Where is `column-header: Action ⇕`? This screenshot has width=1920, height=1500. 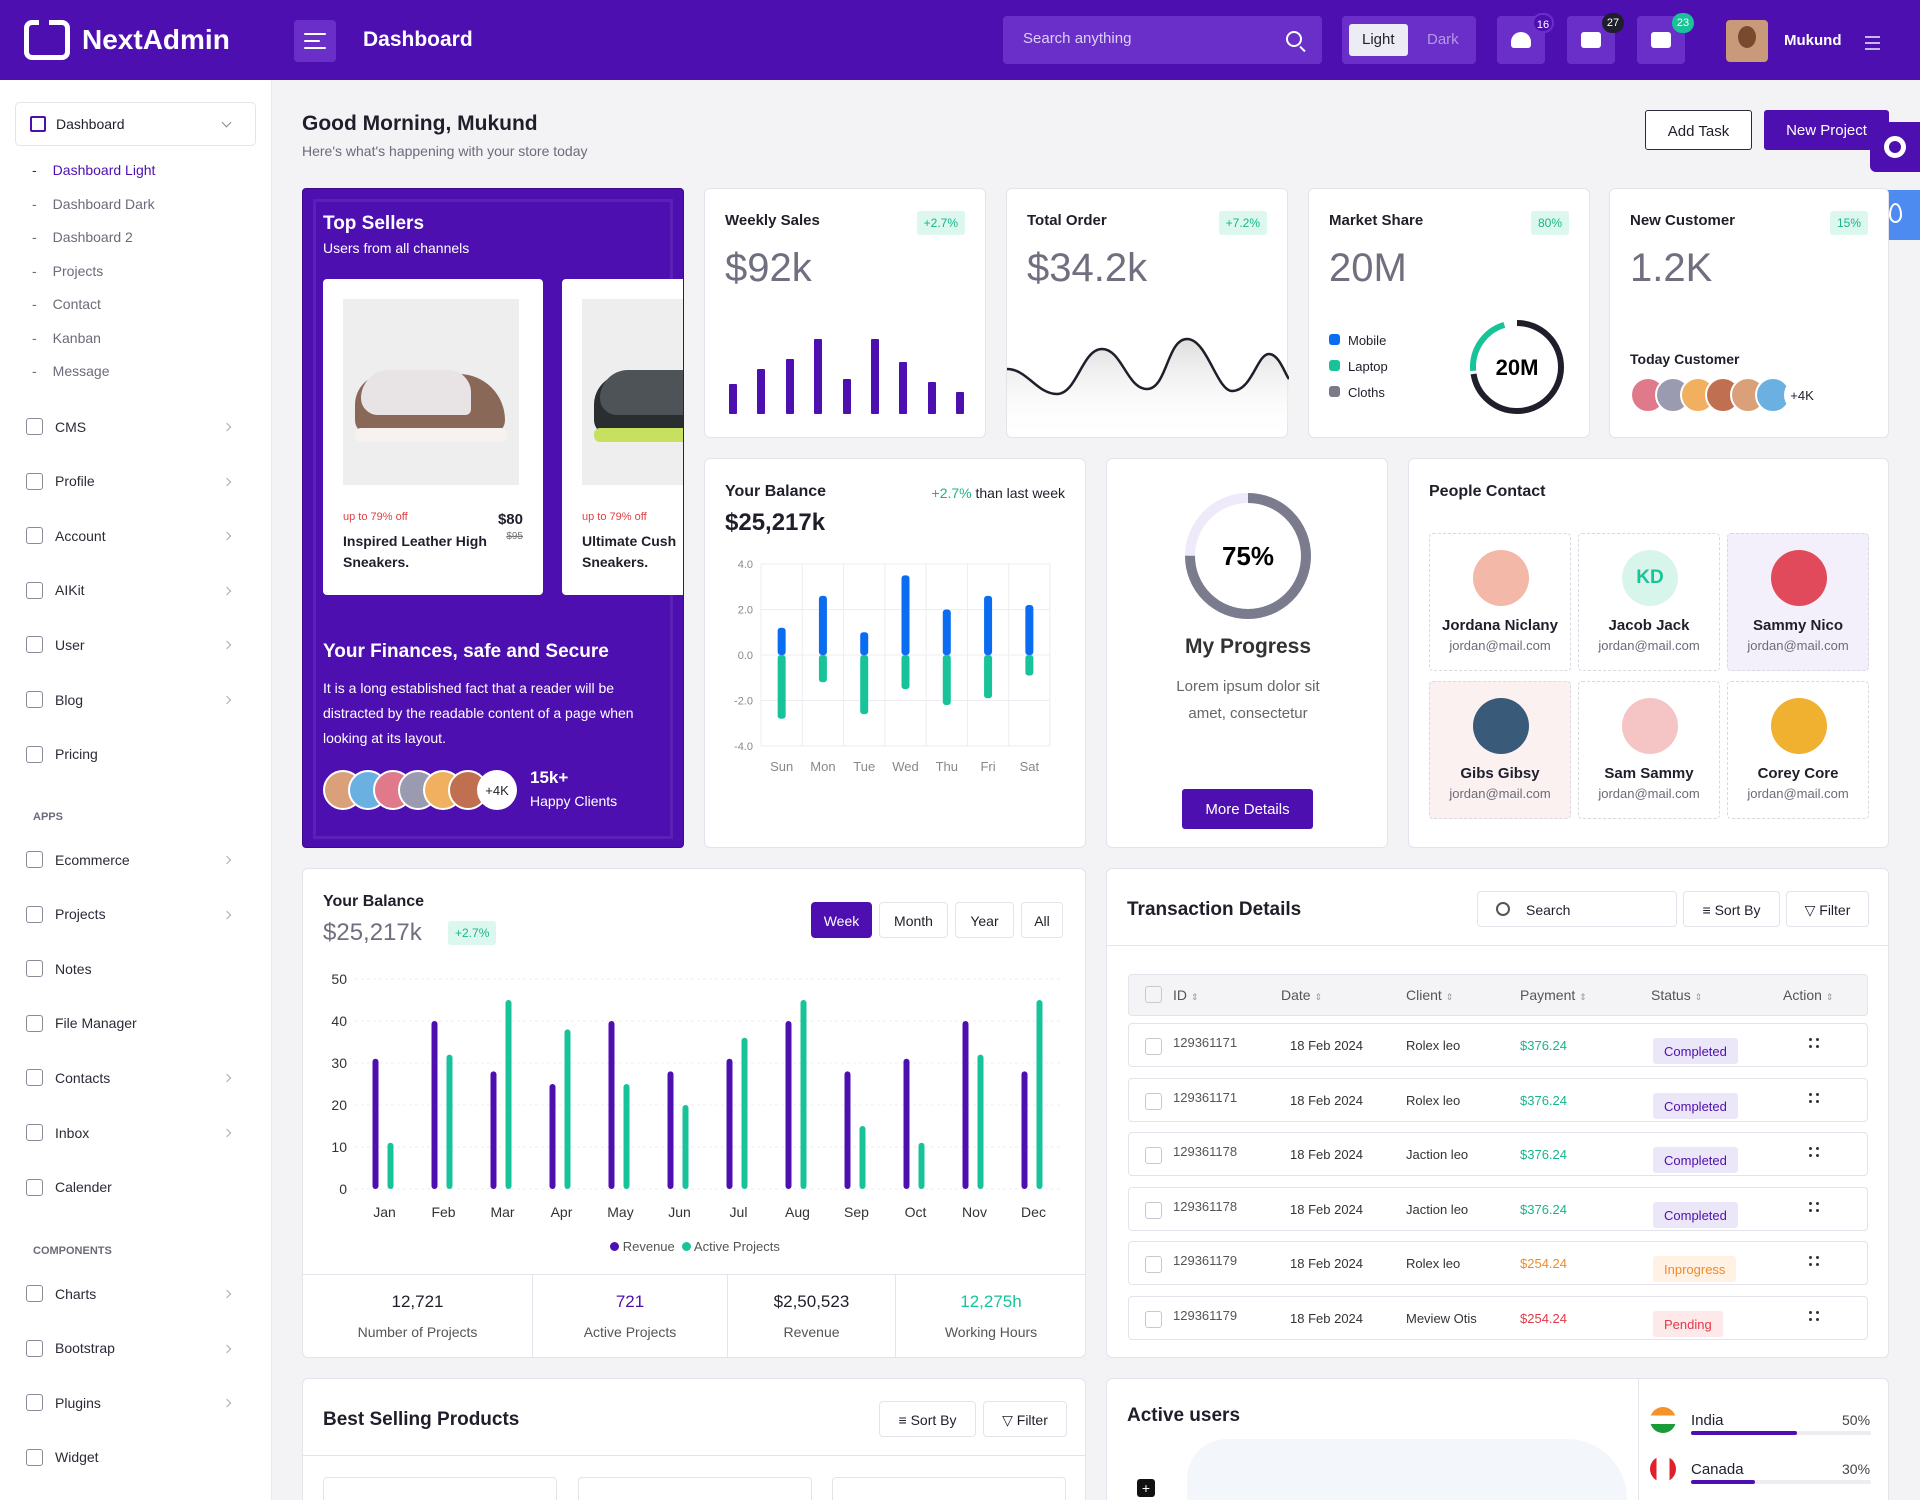 column-header: Action ⇕ is located at coordinates (1808, 995).